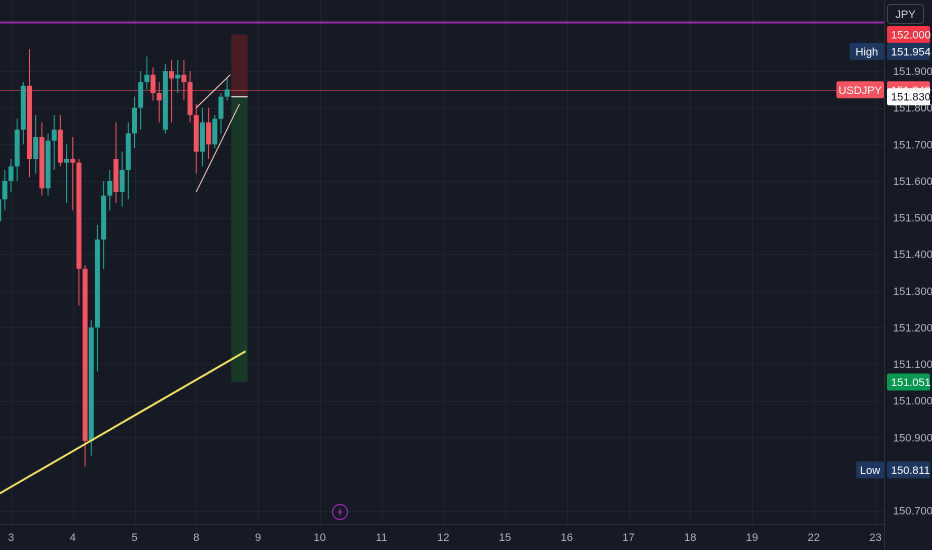 The image size is (932, 550). What do you see at coordinates (912, 438) in the screenshot?
I see `price-tick-label: 150.900` at bounding box center [912, 438].